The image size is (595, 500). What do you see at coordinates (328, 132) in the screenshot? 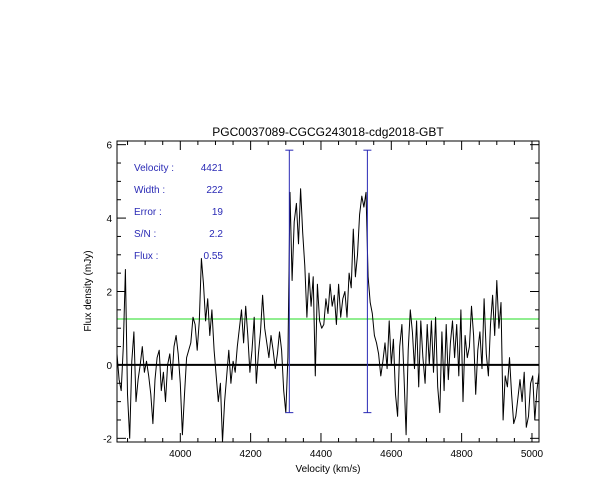
I see `chart-title: PGC0037089-CGCG243018-cdg2018-GBT` at bounding box center [328, 132].